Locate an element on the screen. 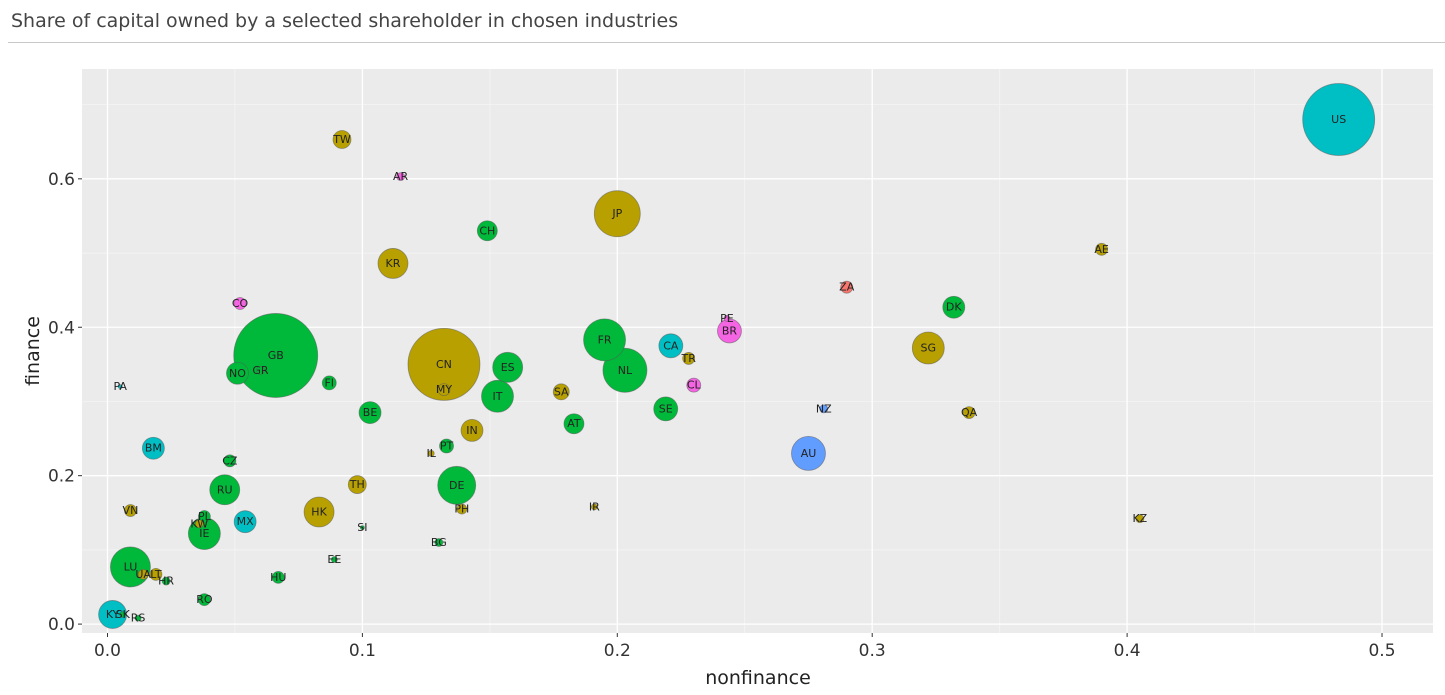 Image resolution: width=1445 pixels, height=695 pixels. data-point-label: UA is located at coordinates (143, 574).